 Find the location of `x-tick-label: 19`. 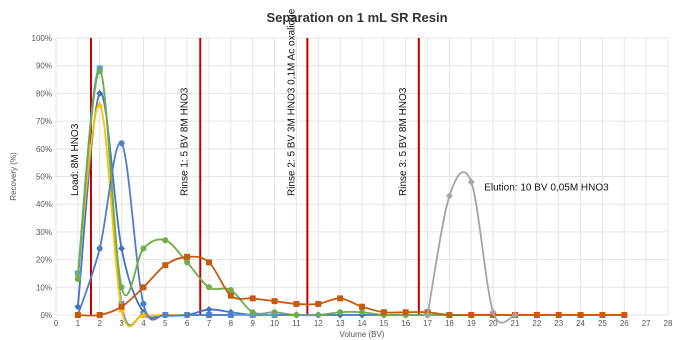

x-tick-label: 19 is located at coordinates (471, 323).